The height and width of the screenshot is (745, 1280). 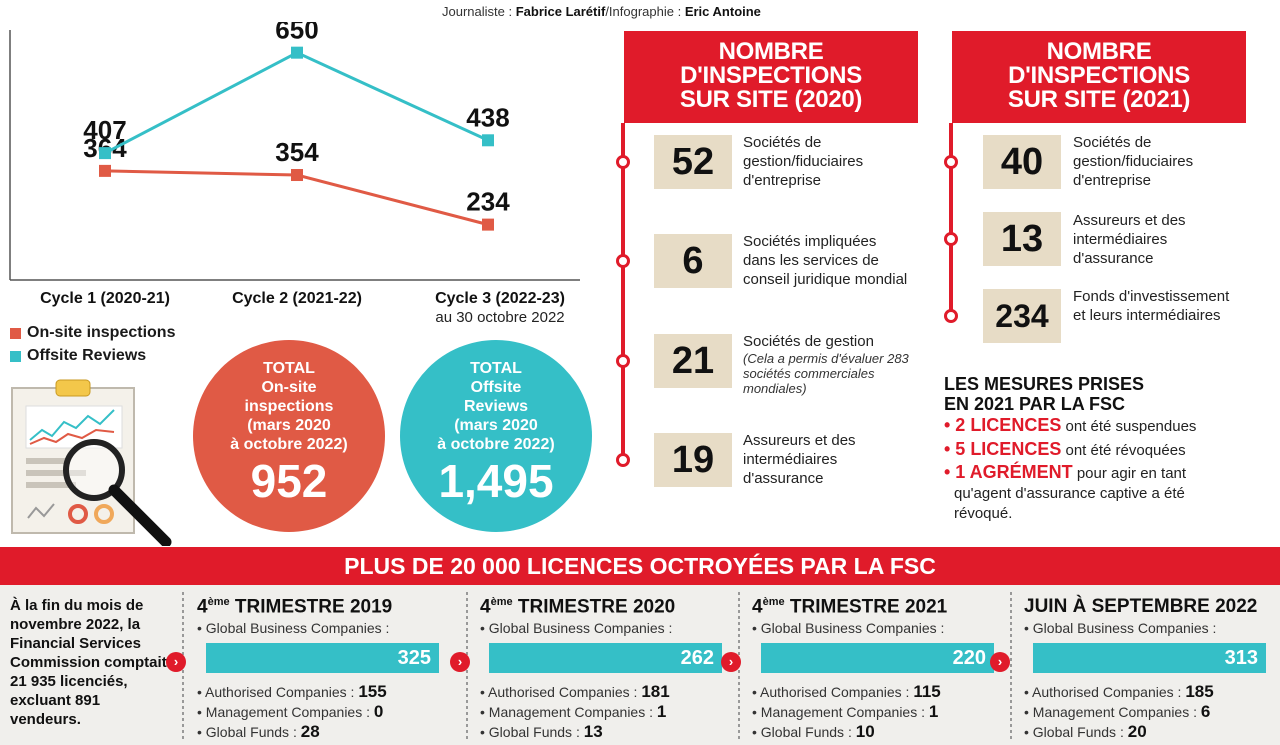 I want to click on total-offsite-l1: TOTAL, so click(x=496, y=368).